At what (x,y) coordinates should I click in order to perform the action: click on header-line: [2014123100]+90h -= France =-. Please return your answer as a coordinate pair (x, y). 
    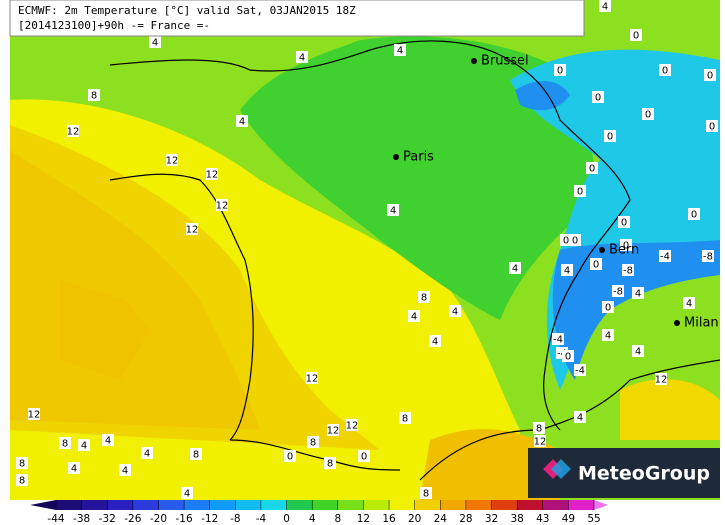
    Looking at the image, I should click on (114, 25).